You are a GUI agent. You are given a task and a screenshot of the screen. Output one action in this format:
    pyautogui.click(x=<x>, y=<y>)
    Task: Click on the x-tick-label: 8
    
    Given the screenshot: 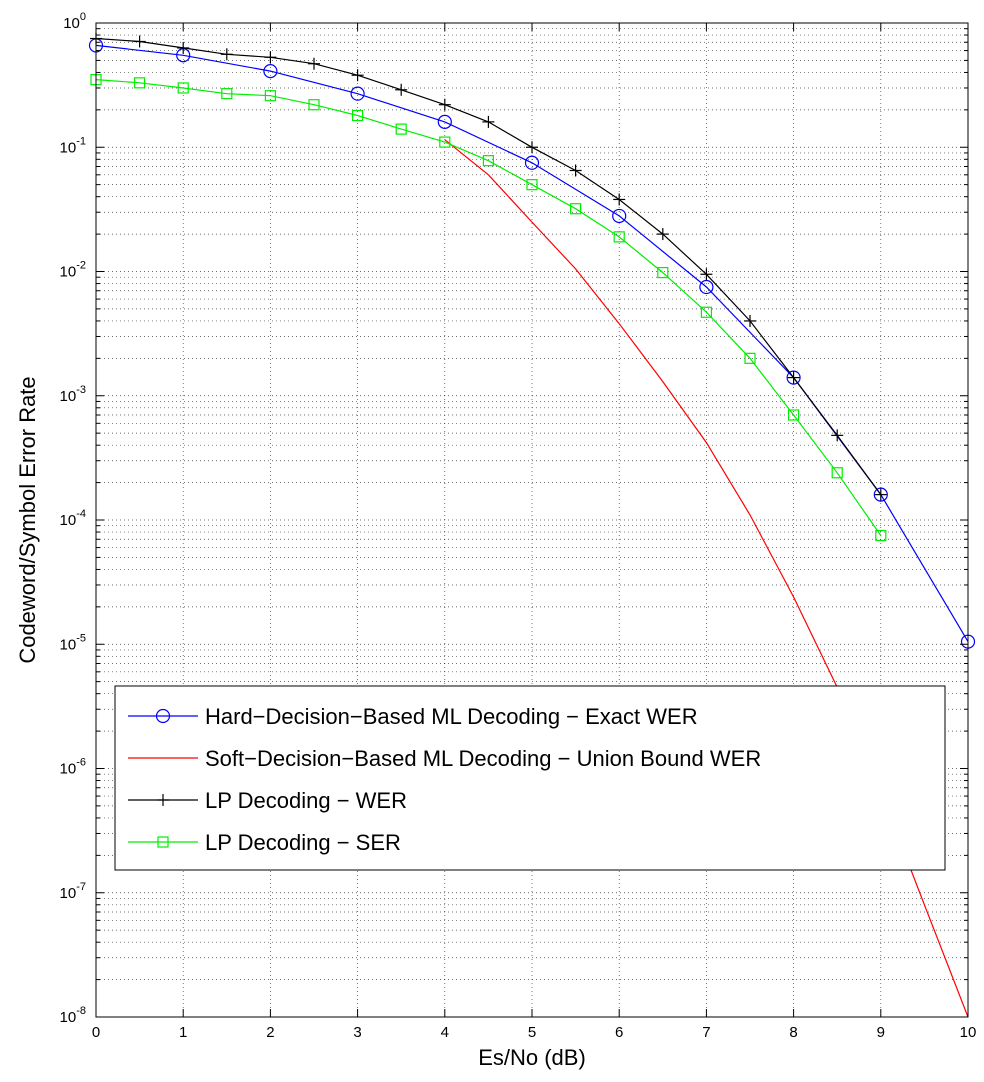 What is the action you would take?
    pyautogui.click(x=793, y=1032)
    